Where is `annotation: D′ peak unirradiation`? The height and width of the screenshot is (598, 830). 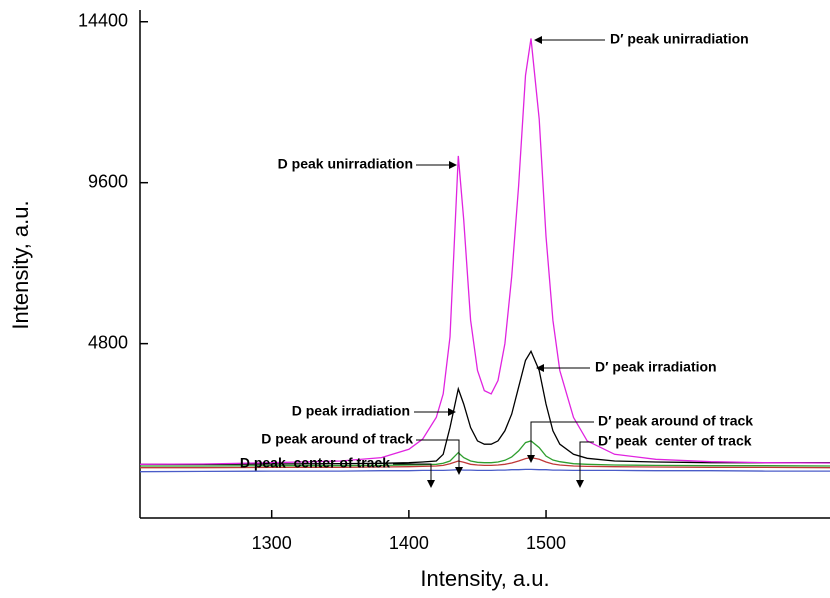
annotation: D′ peak unirradiation is located at coordinates (679, 39).